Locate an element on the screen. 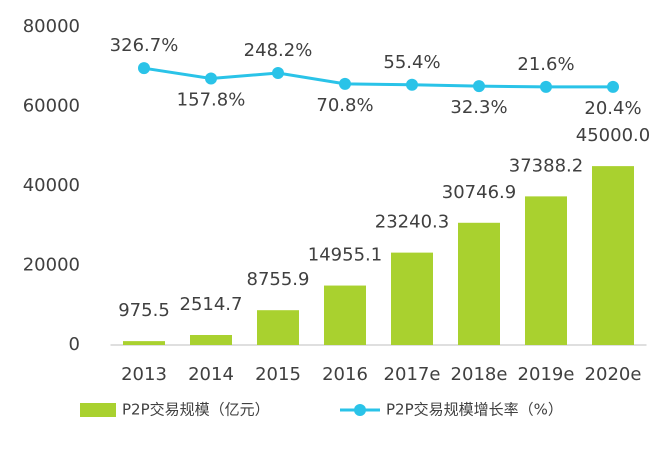 Image resolution: width=669 pixels, height=451 pixels. y-tick-label: 40000 is located at coordinates (51, 185).